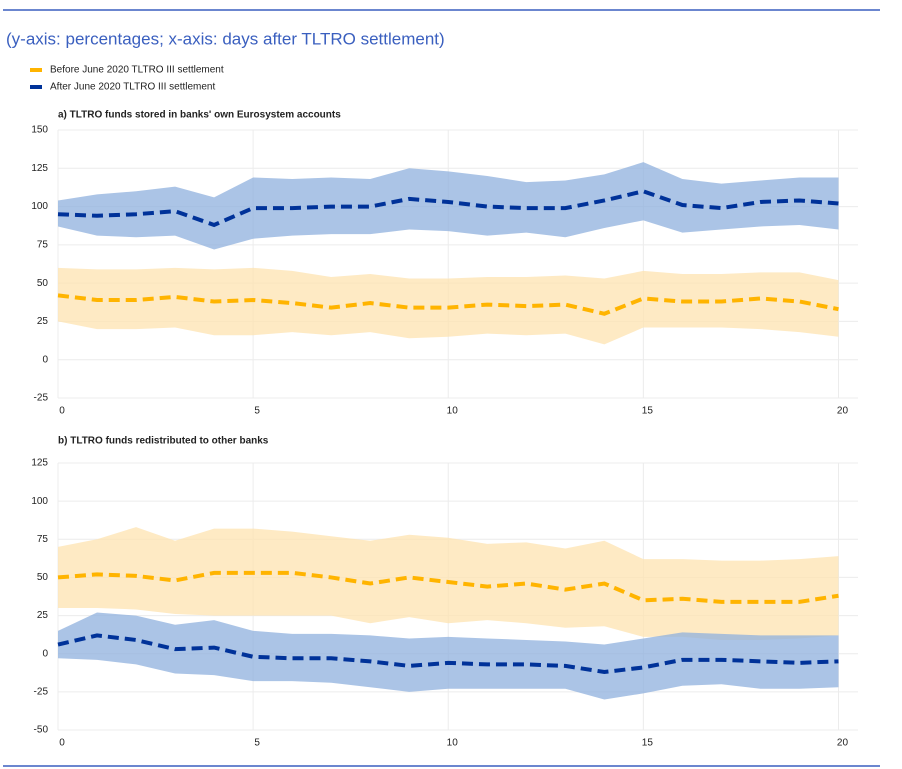 This screenshot has width=902, height=769. What do you see at coordinates (137, 70) in the screenshot?
I see `legend-label: Before June 2020 TLTRO III settlement` at bounding box center [137, 70].